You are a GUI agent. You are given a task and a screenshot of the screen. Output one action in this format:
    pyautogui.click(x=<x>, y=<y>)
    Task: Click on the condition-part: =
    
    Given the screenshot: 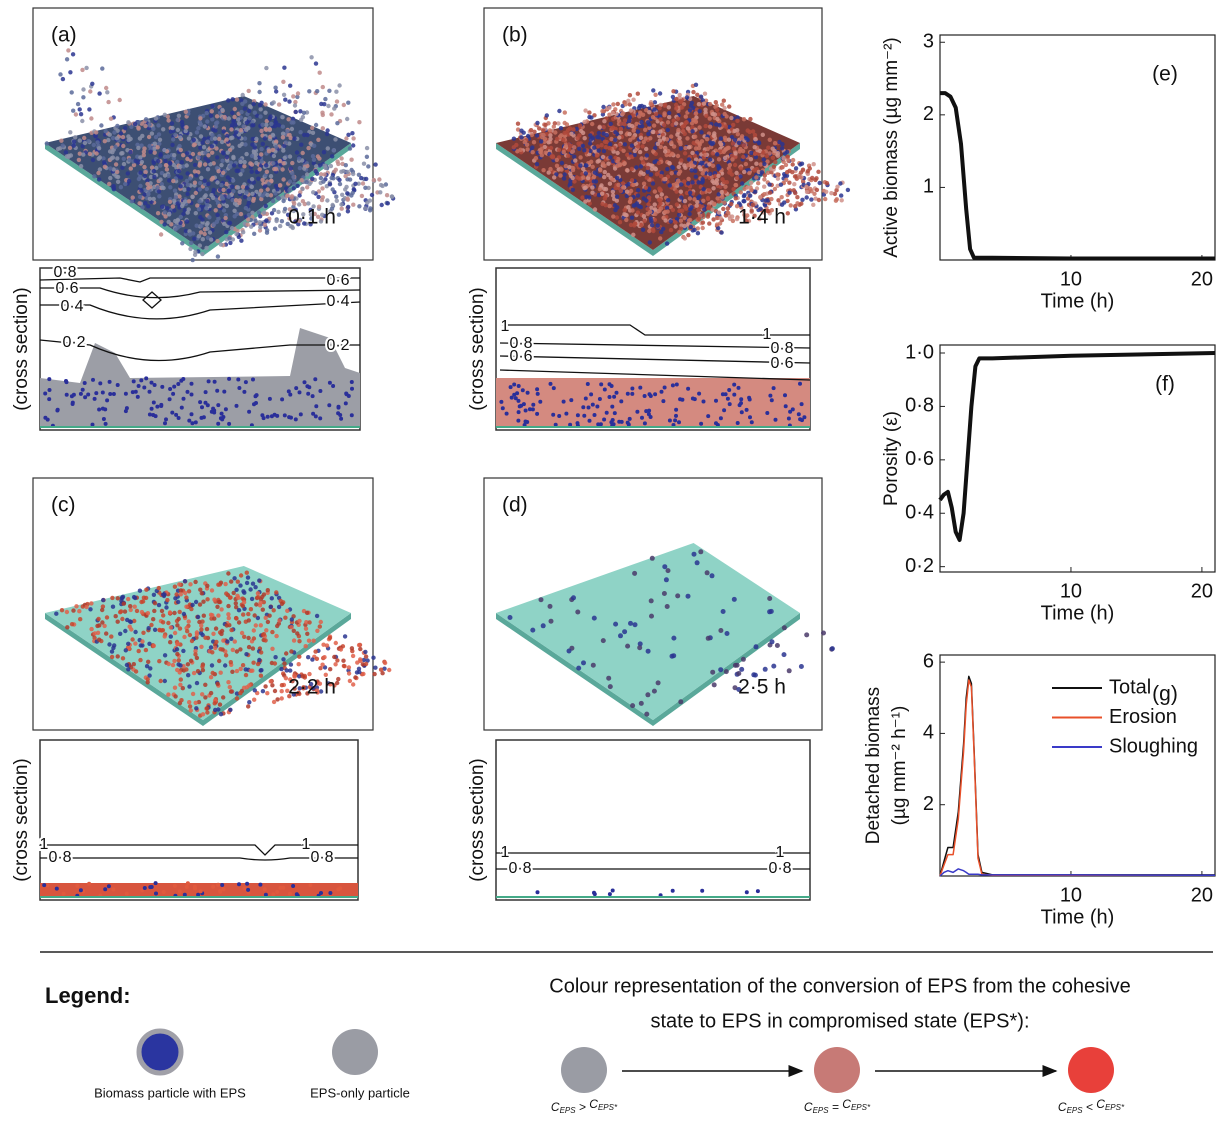 What is the action you would take?
    pyautogui.click(x=836, y=1107)
    